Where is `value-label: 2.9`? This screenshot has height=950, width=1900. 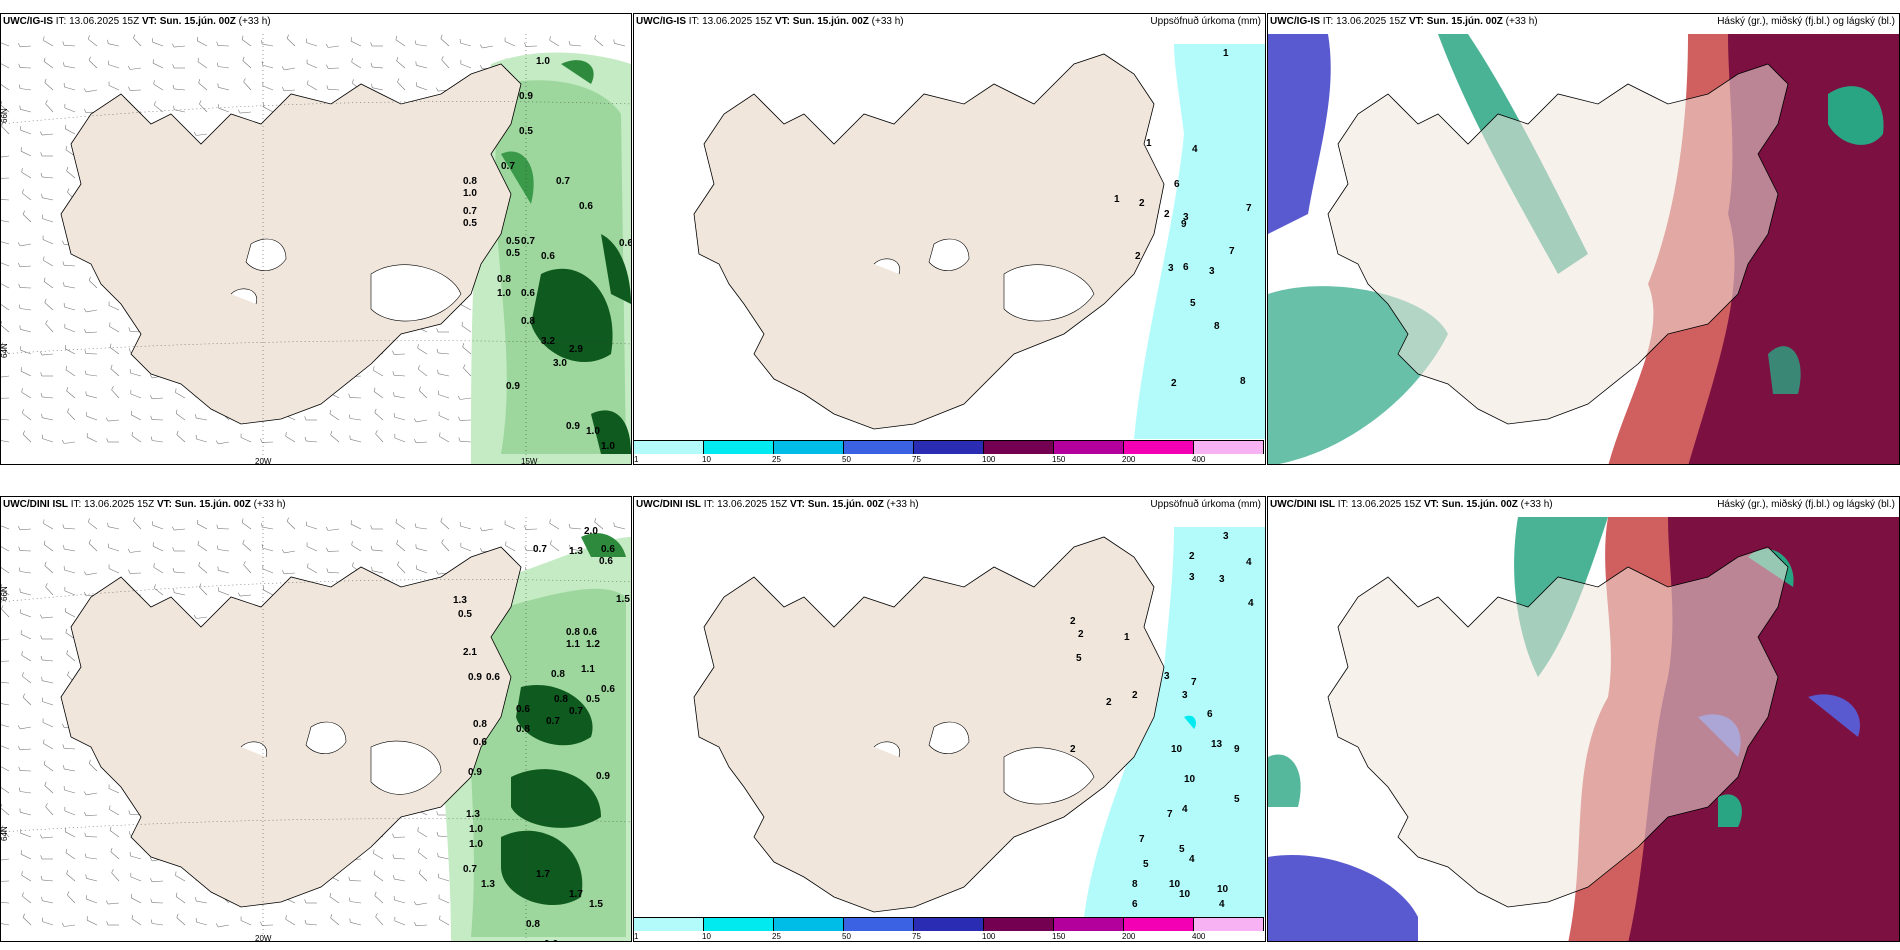
value-label: 2.9 is located at coordinates (576, 349).